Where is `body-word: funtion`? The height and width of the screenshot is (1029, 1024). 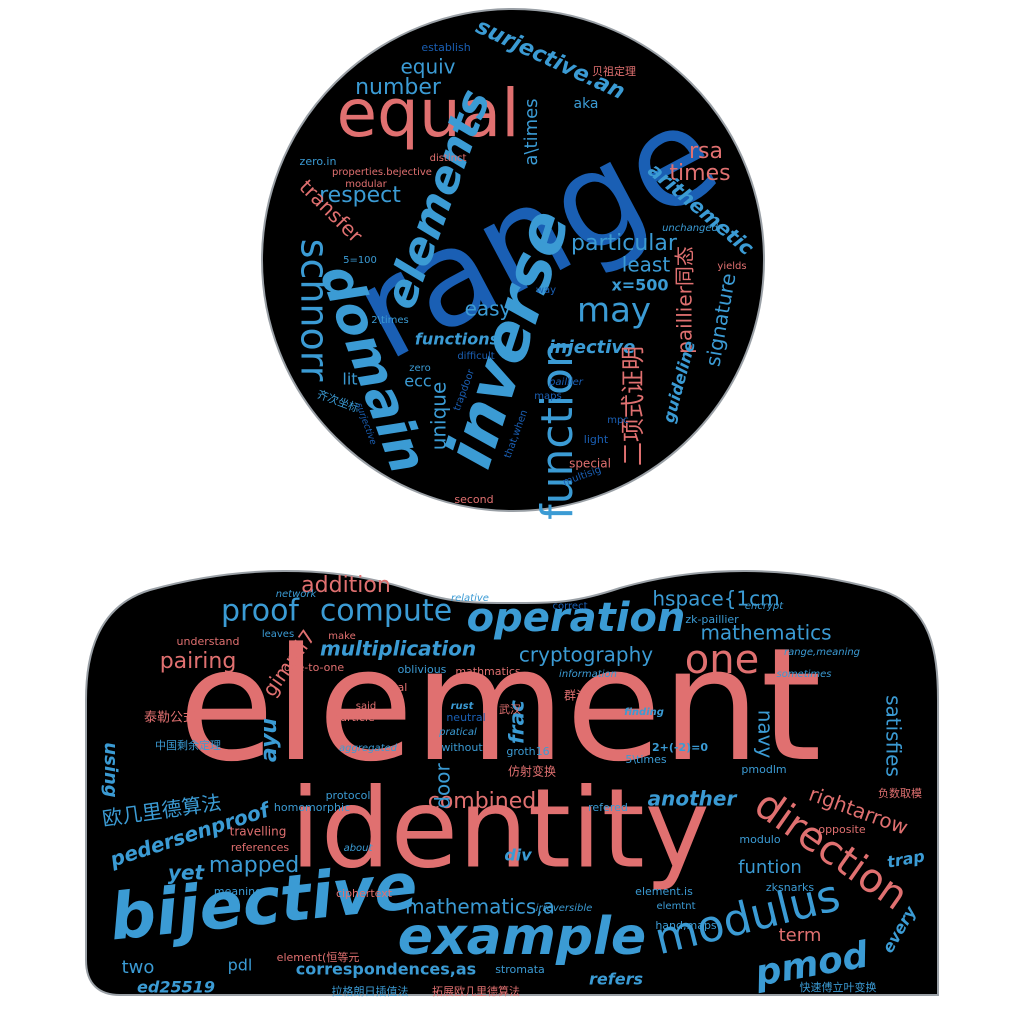
body-word: funtion is located at coordinates (770, 867).